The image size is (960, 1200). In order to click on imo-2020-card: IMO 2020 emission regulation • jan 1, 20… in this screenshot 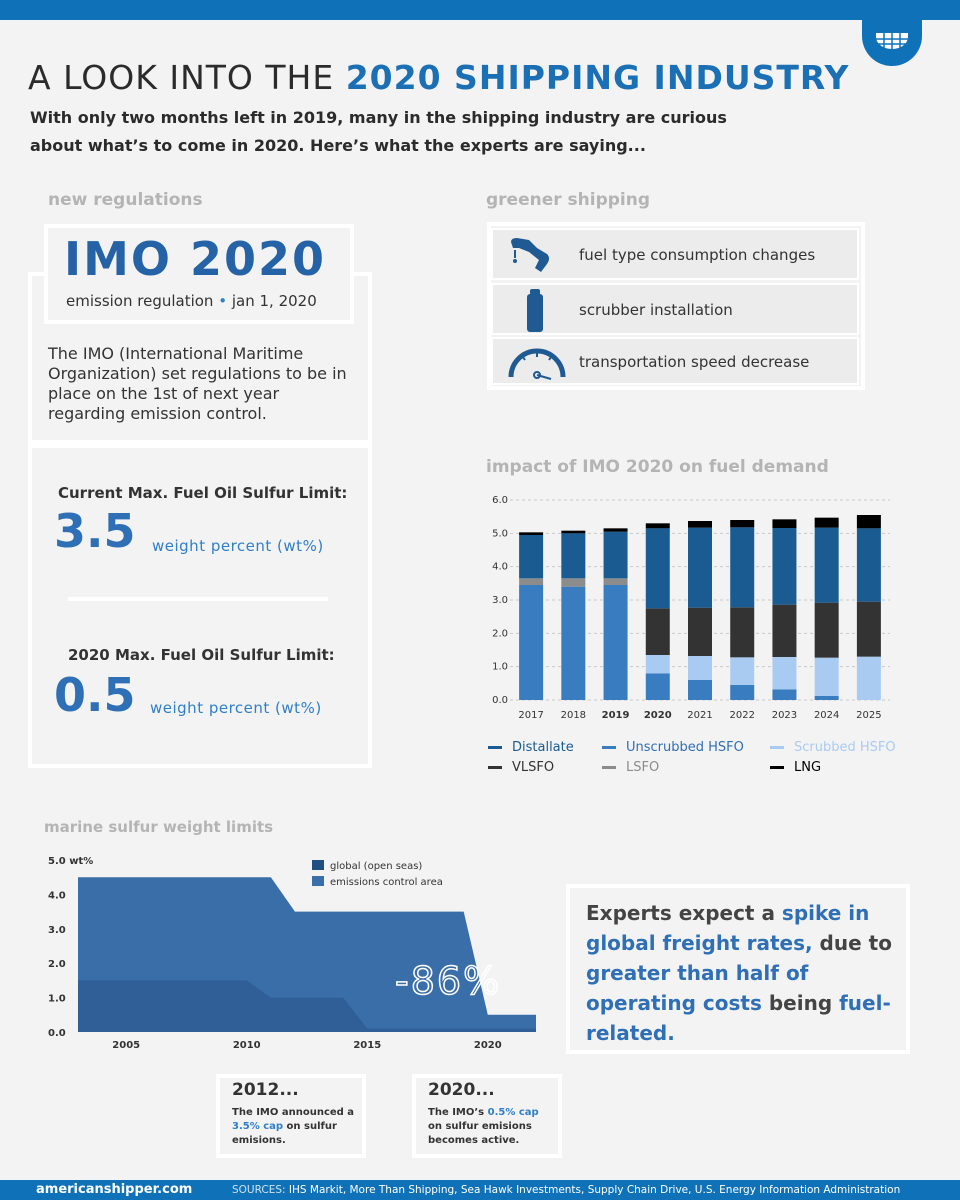, I will do `click(199, 274)`.